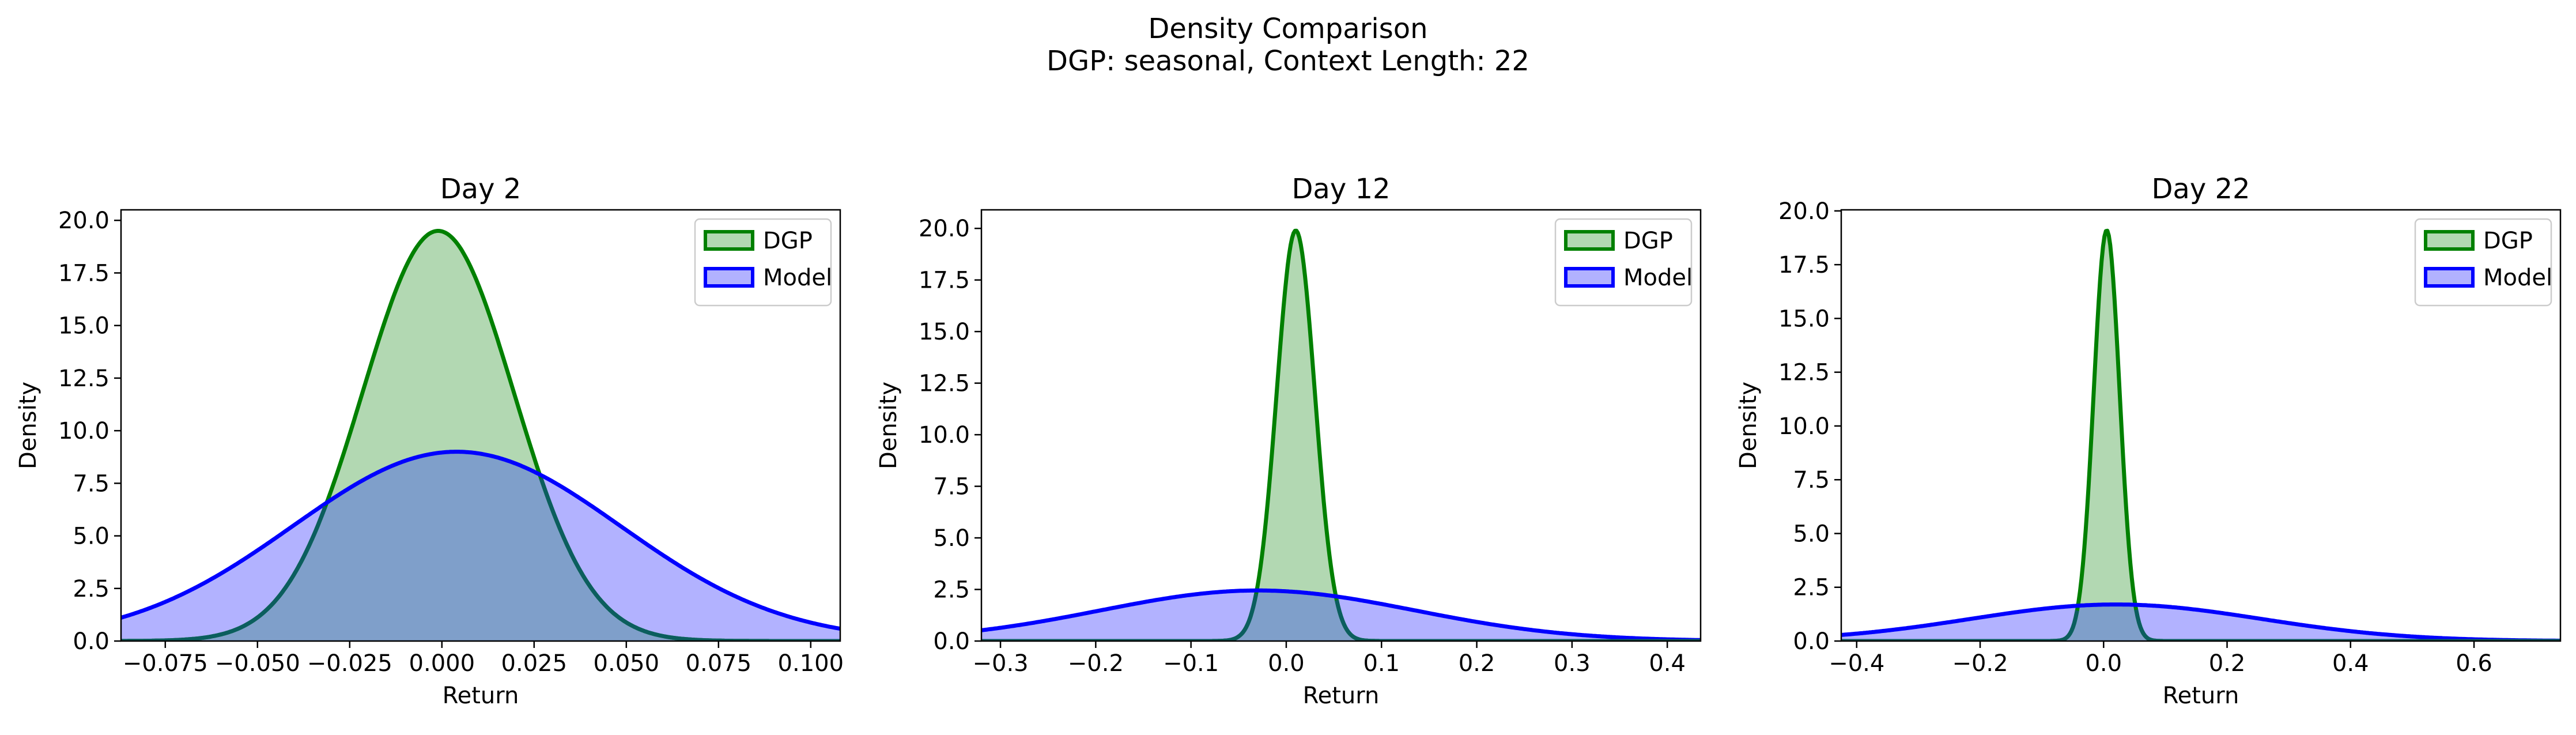  What do you see at coordinates (1572, 663) in the screenshot?
I see `x-tick-label: 0.3` at bounding box center [1572, 663].